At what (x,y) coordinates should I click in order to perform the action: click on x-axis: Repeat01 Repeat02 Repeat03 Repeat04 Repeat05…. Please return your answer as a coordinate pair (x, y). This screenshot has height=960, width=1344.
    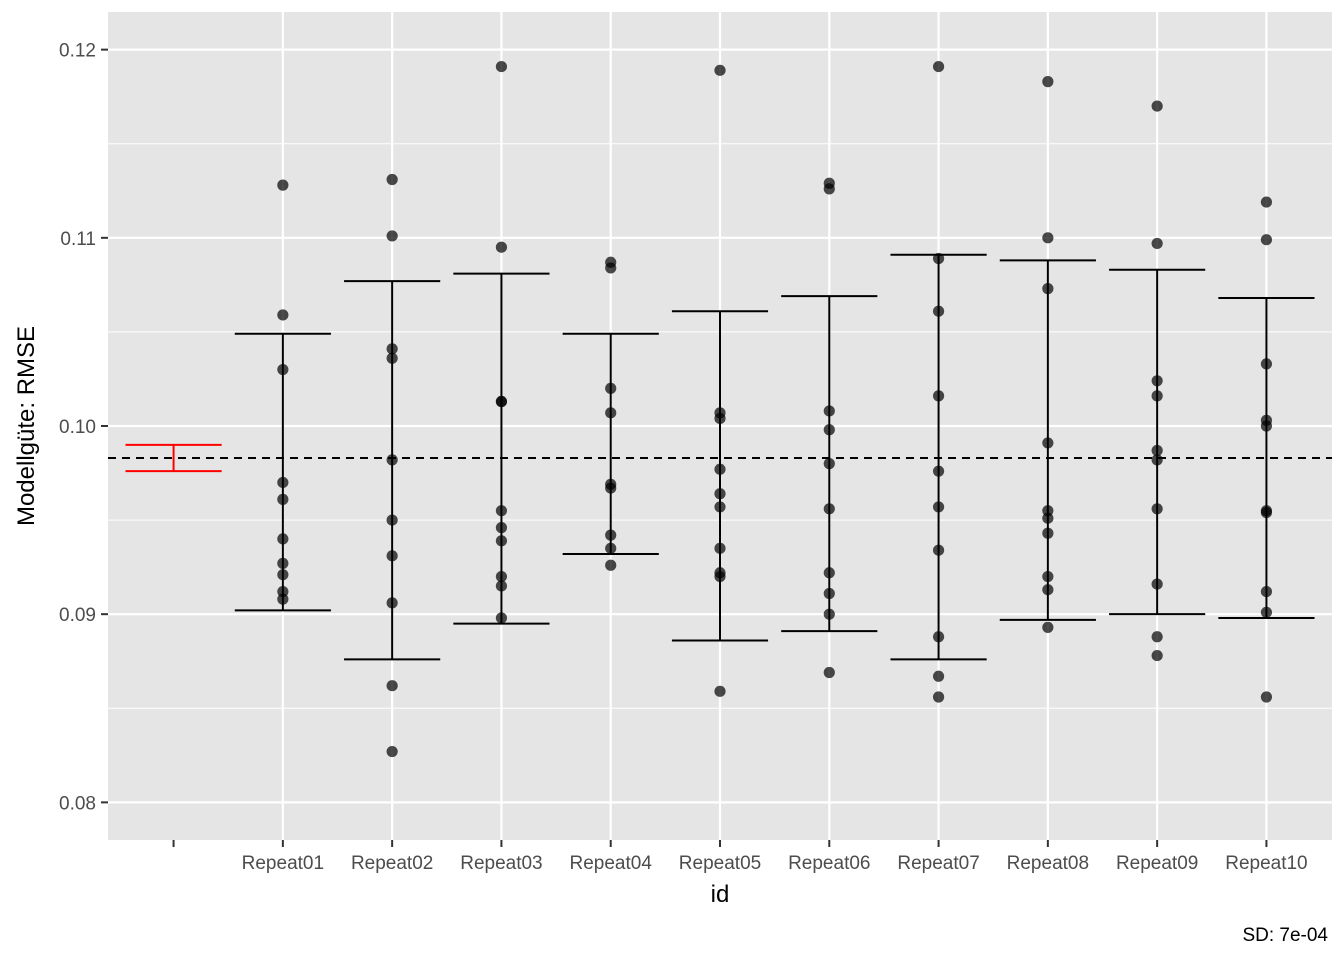
    Looking at the image, I should click on (740, 857).